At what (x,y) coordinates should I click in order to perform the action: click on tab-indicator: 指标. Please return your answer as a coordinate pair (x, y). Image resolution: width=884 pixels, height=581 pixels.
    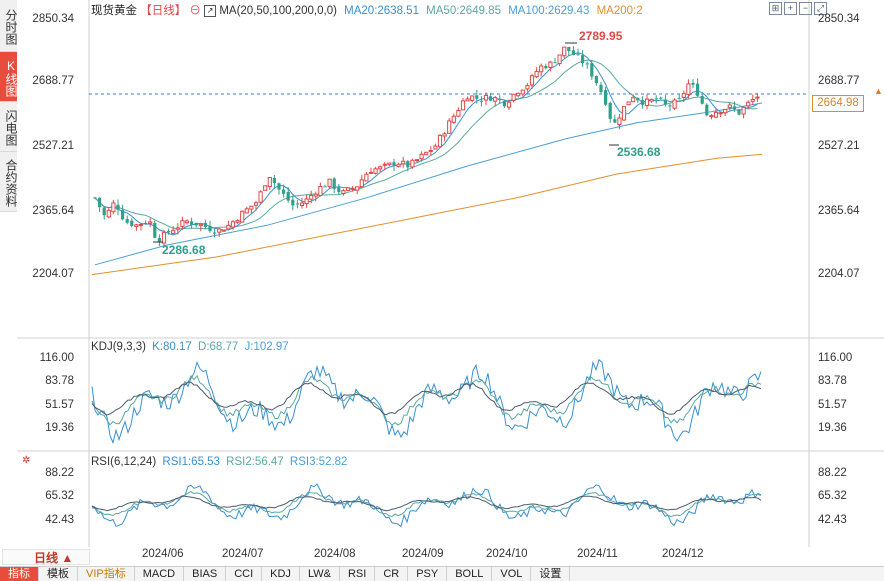
    Looking at the image, I should click on (19, 574).